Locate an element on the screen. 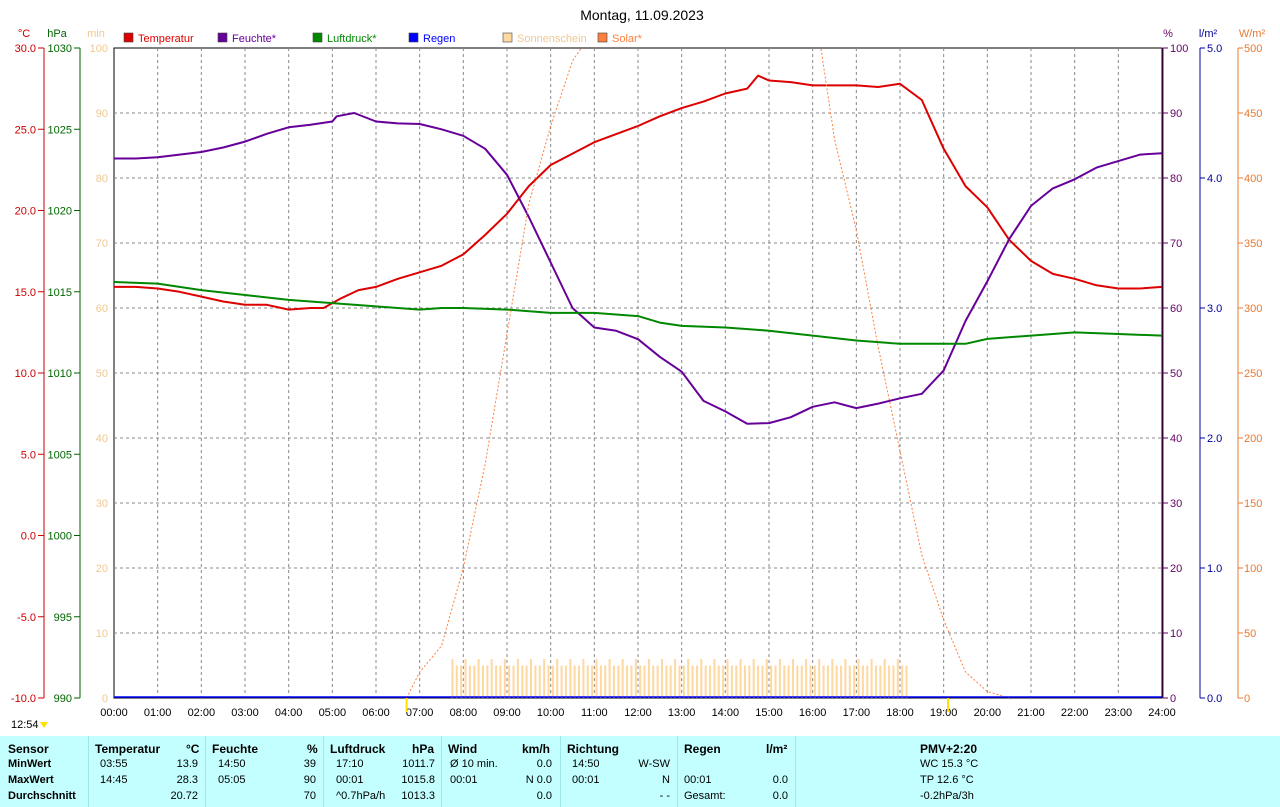  table-cell-rain_time: Gesamt: is located at coordinates (705, 796).